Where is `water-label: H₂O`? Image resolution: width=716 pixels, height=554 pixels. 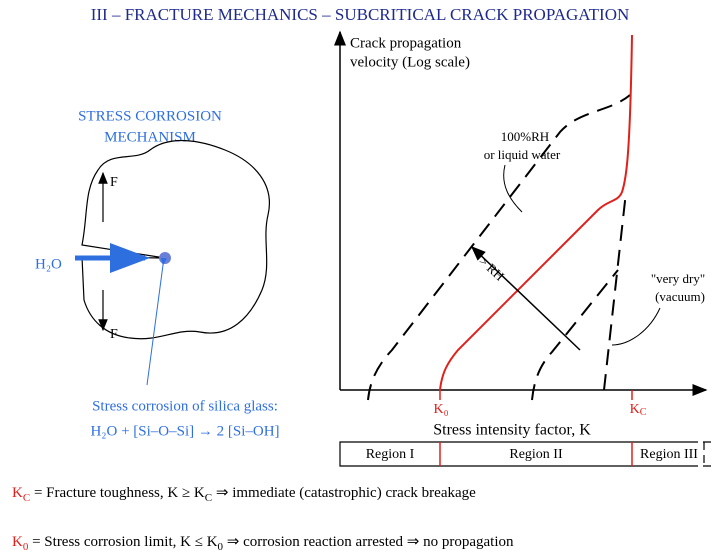 water-label: H₂O is located at coordinates (48, 264).